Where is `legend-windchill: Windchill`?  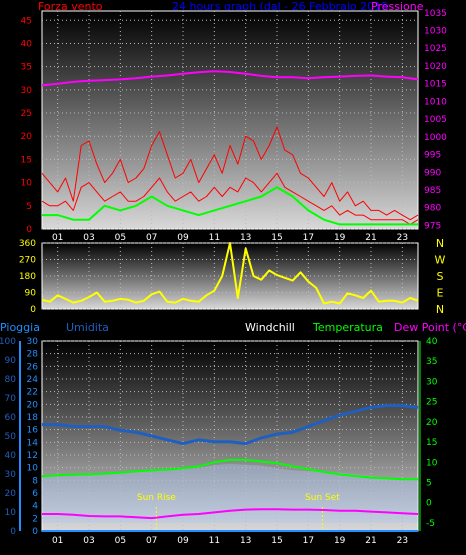 legend-windchill: Windchill is located at coordinates (270, 327).